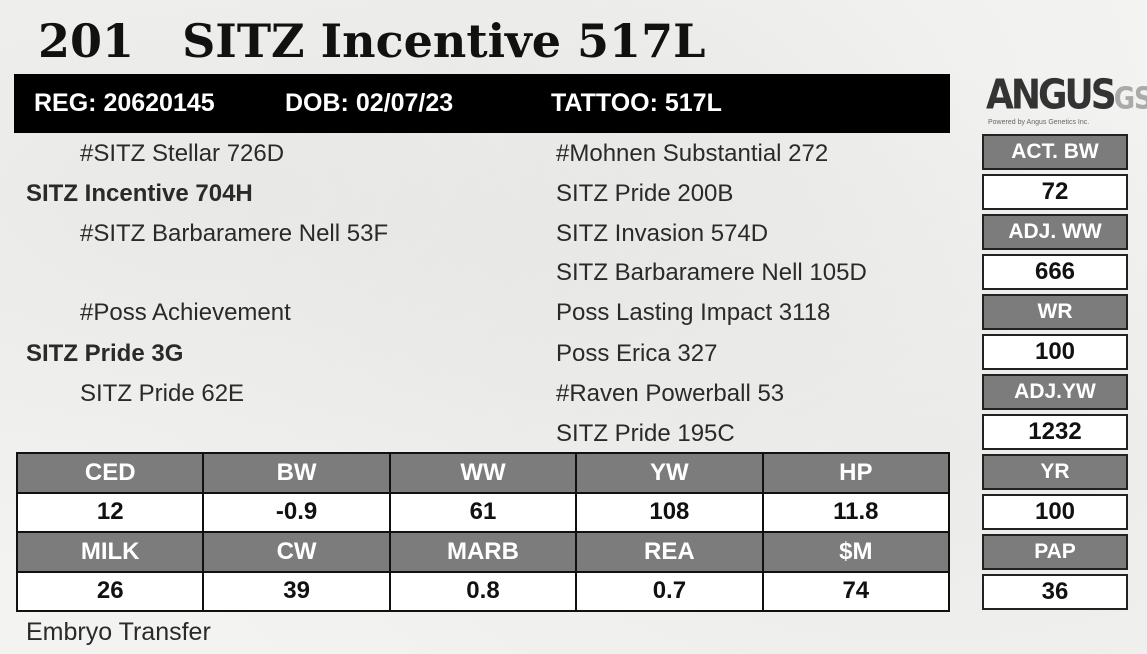  Describe the element at coordinates (692, 153) in the screenshot. I see `ss-sire: #Mohnen Substantial 272` at that location.